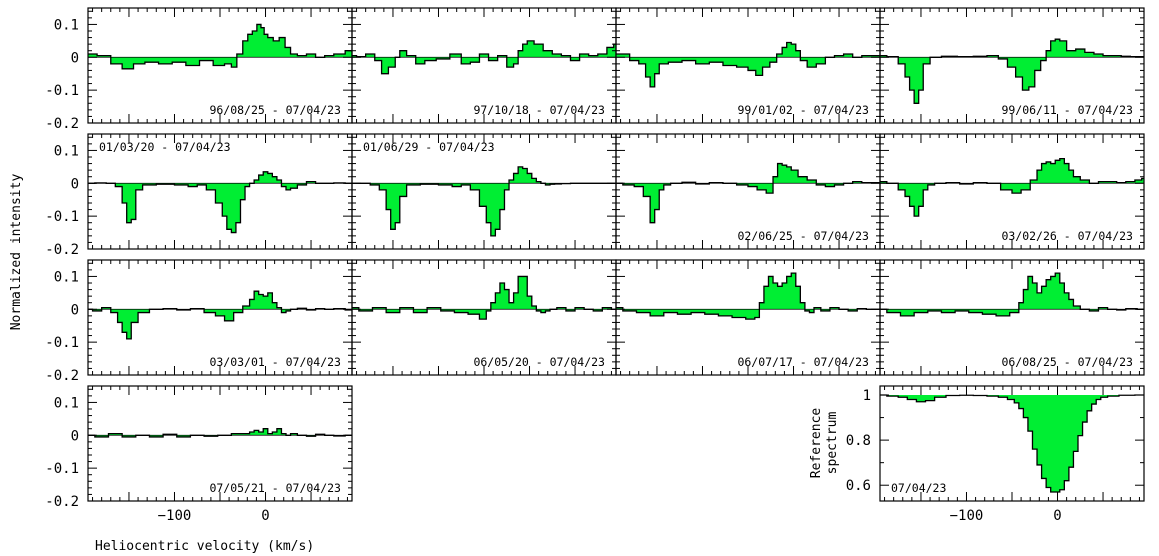  I want to click on reference-y-title-line1: Reference, so click(816, 443).